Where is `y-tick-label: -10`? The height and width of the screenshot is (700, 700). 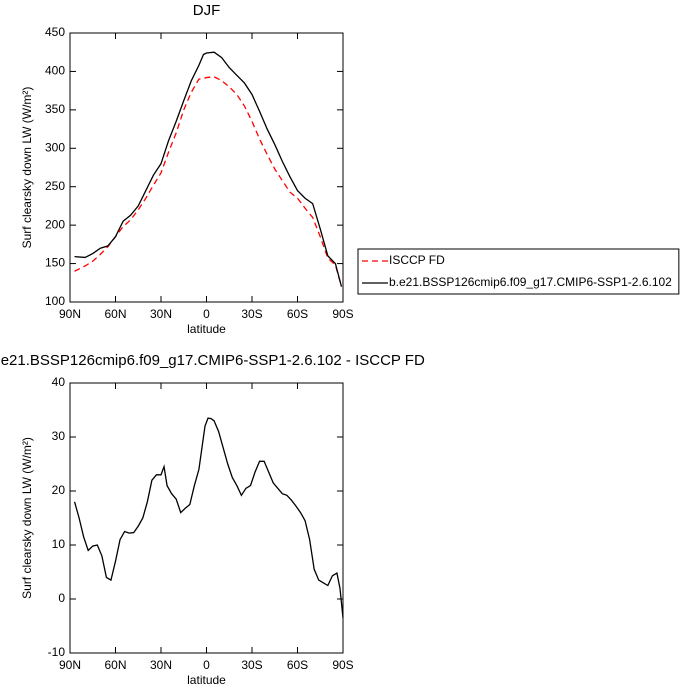
y-tick-label: -10 is located at coordinates (57, 652).